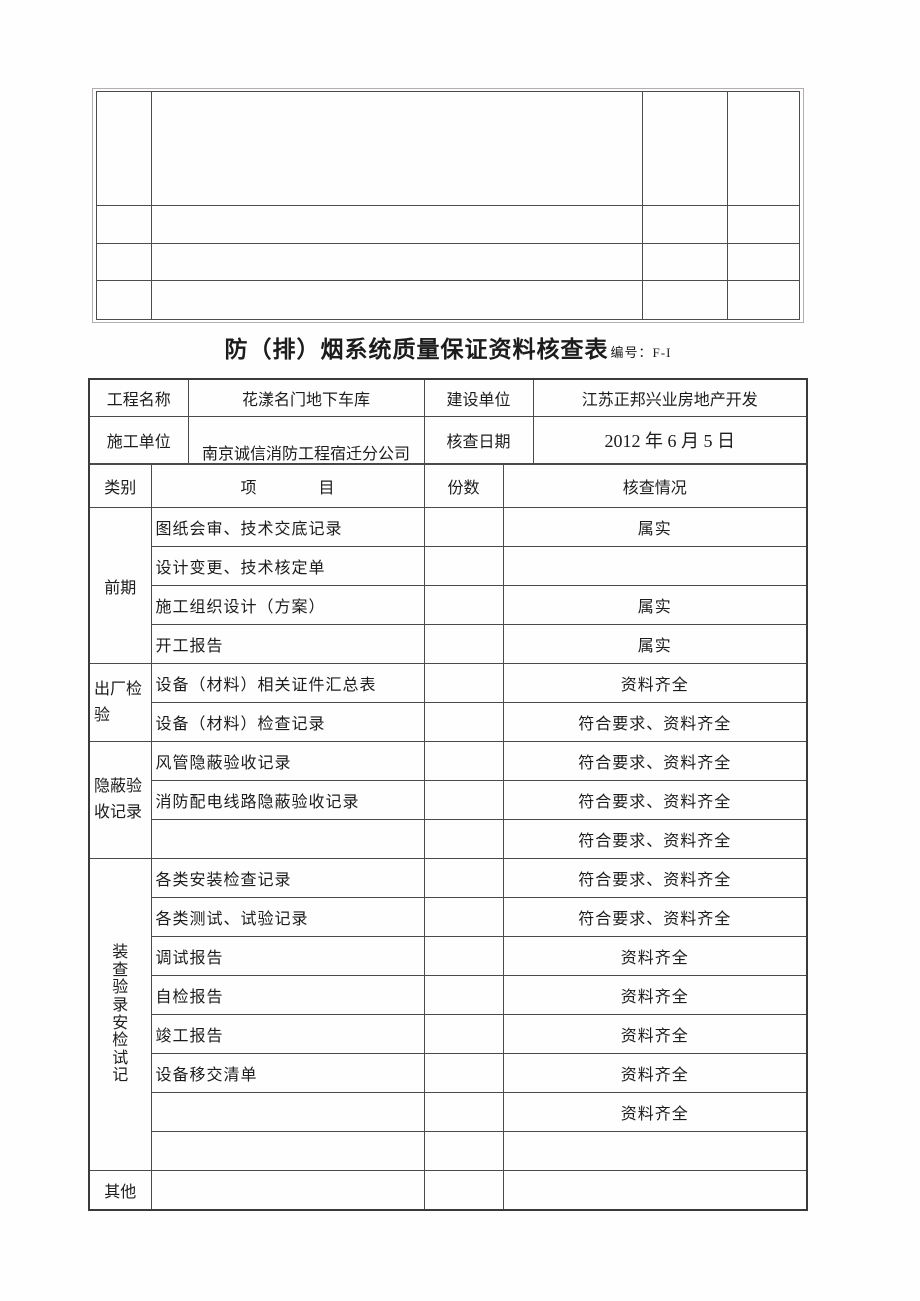 The height and width of the screenshot is (1301, 920). Describe the element at coordinates (287, 683) in the screenshot. I see `item-cell: 设备（材料）相关证件汇总表` at that location.